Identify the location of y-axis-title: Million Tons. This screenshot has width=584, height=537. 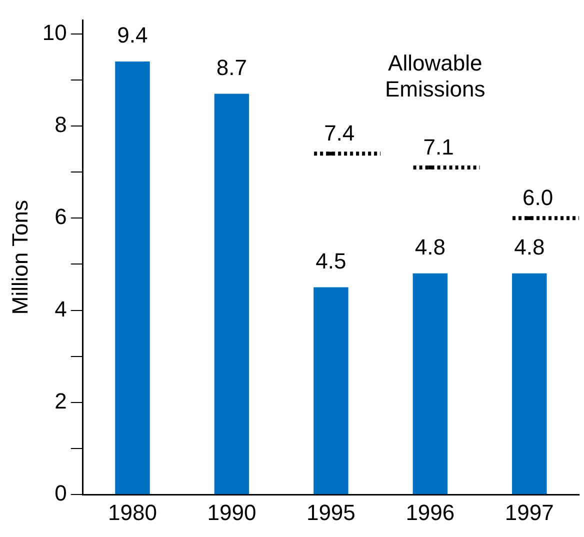
(19, 257).